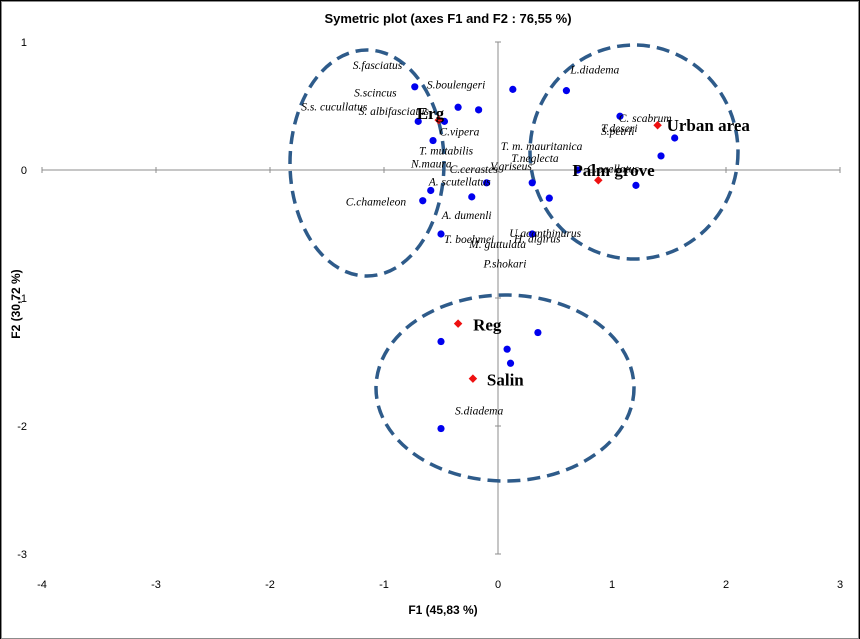 The width and height of the screenshot is (860, 639). I want to click on y-tick-label: -3, so click(22, 555).